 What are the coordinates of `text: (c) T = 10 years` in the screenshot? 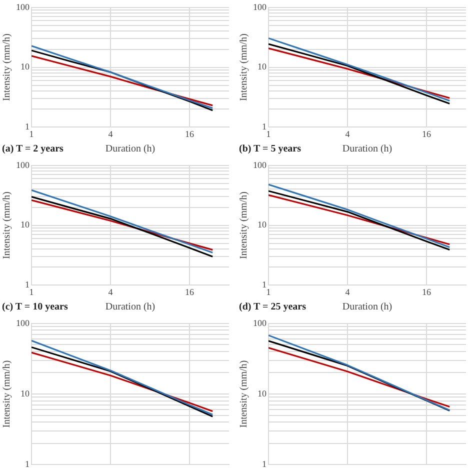 It's located at (35, 307).